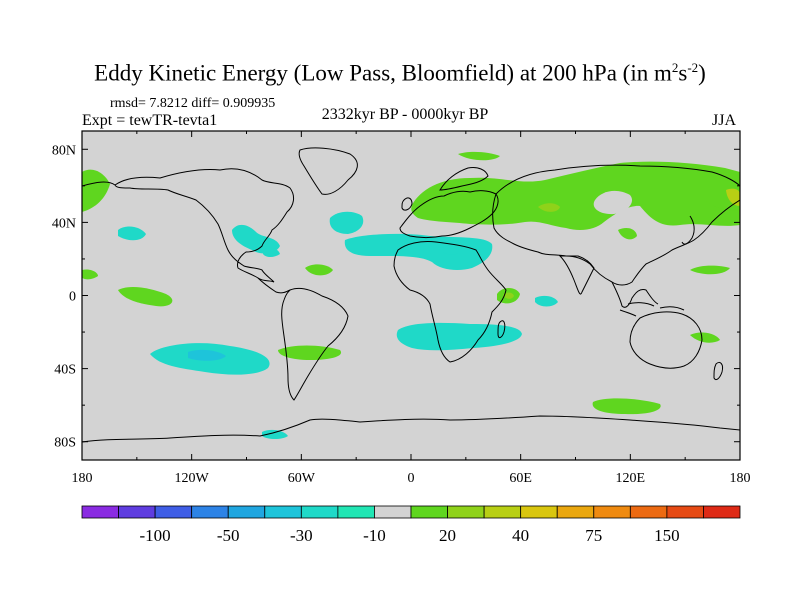 This screenshot has width=800, height=600. Describe the element at coordinates (96, 190) in the screenshot. I see `anomaly-atlantic-ne-green` at that location.